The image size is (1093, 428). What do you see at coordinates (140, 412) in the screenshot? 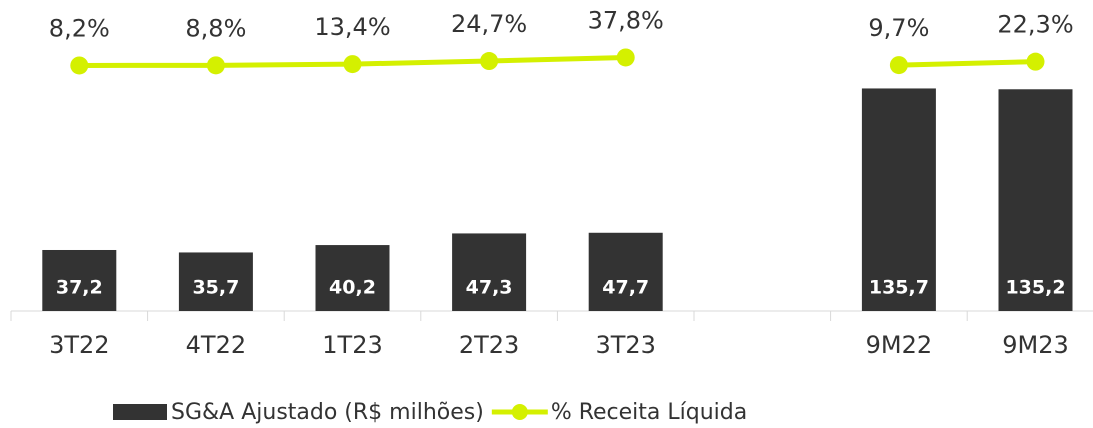
I see `legend-swatch` at bounding box center [140, 412].